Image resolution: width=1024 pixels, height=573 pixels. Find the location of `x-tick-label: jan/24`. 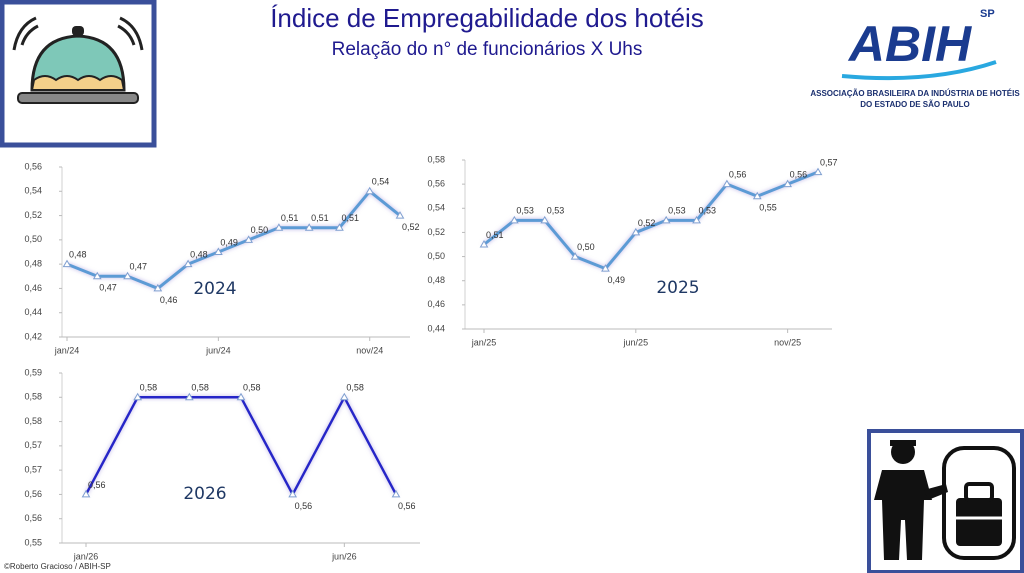

x-tick-label: jan/24 is located at coordinates (67, 350).